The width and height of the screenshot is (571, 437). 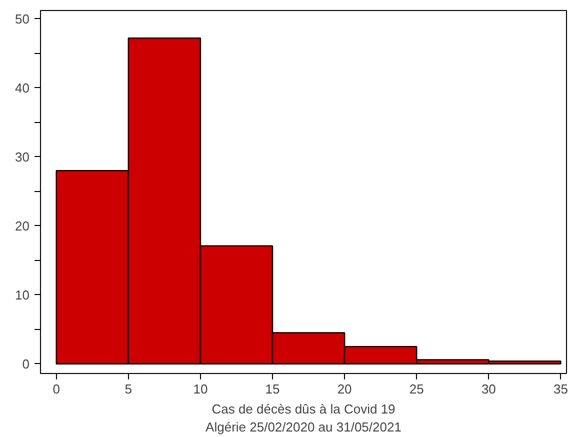 What do you see at coordinates (22, 88) in the screenshot?
I see `y-tick-label: 40` at bounding box center [22, 88].